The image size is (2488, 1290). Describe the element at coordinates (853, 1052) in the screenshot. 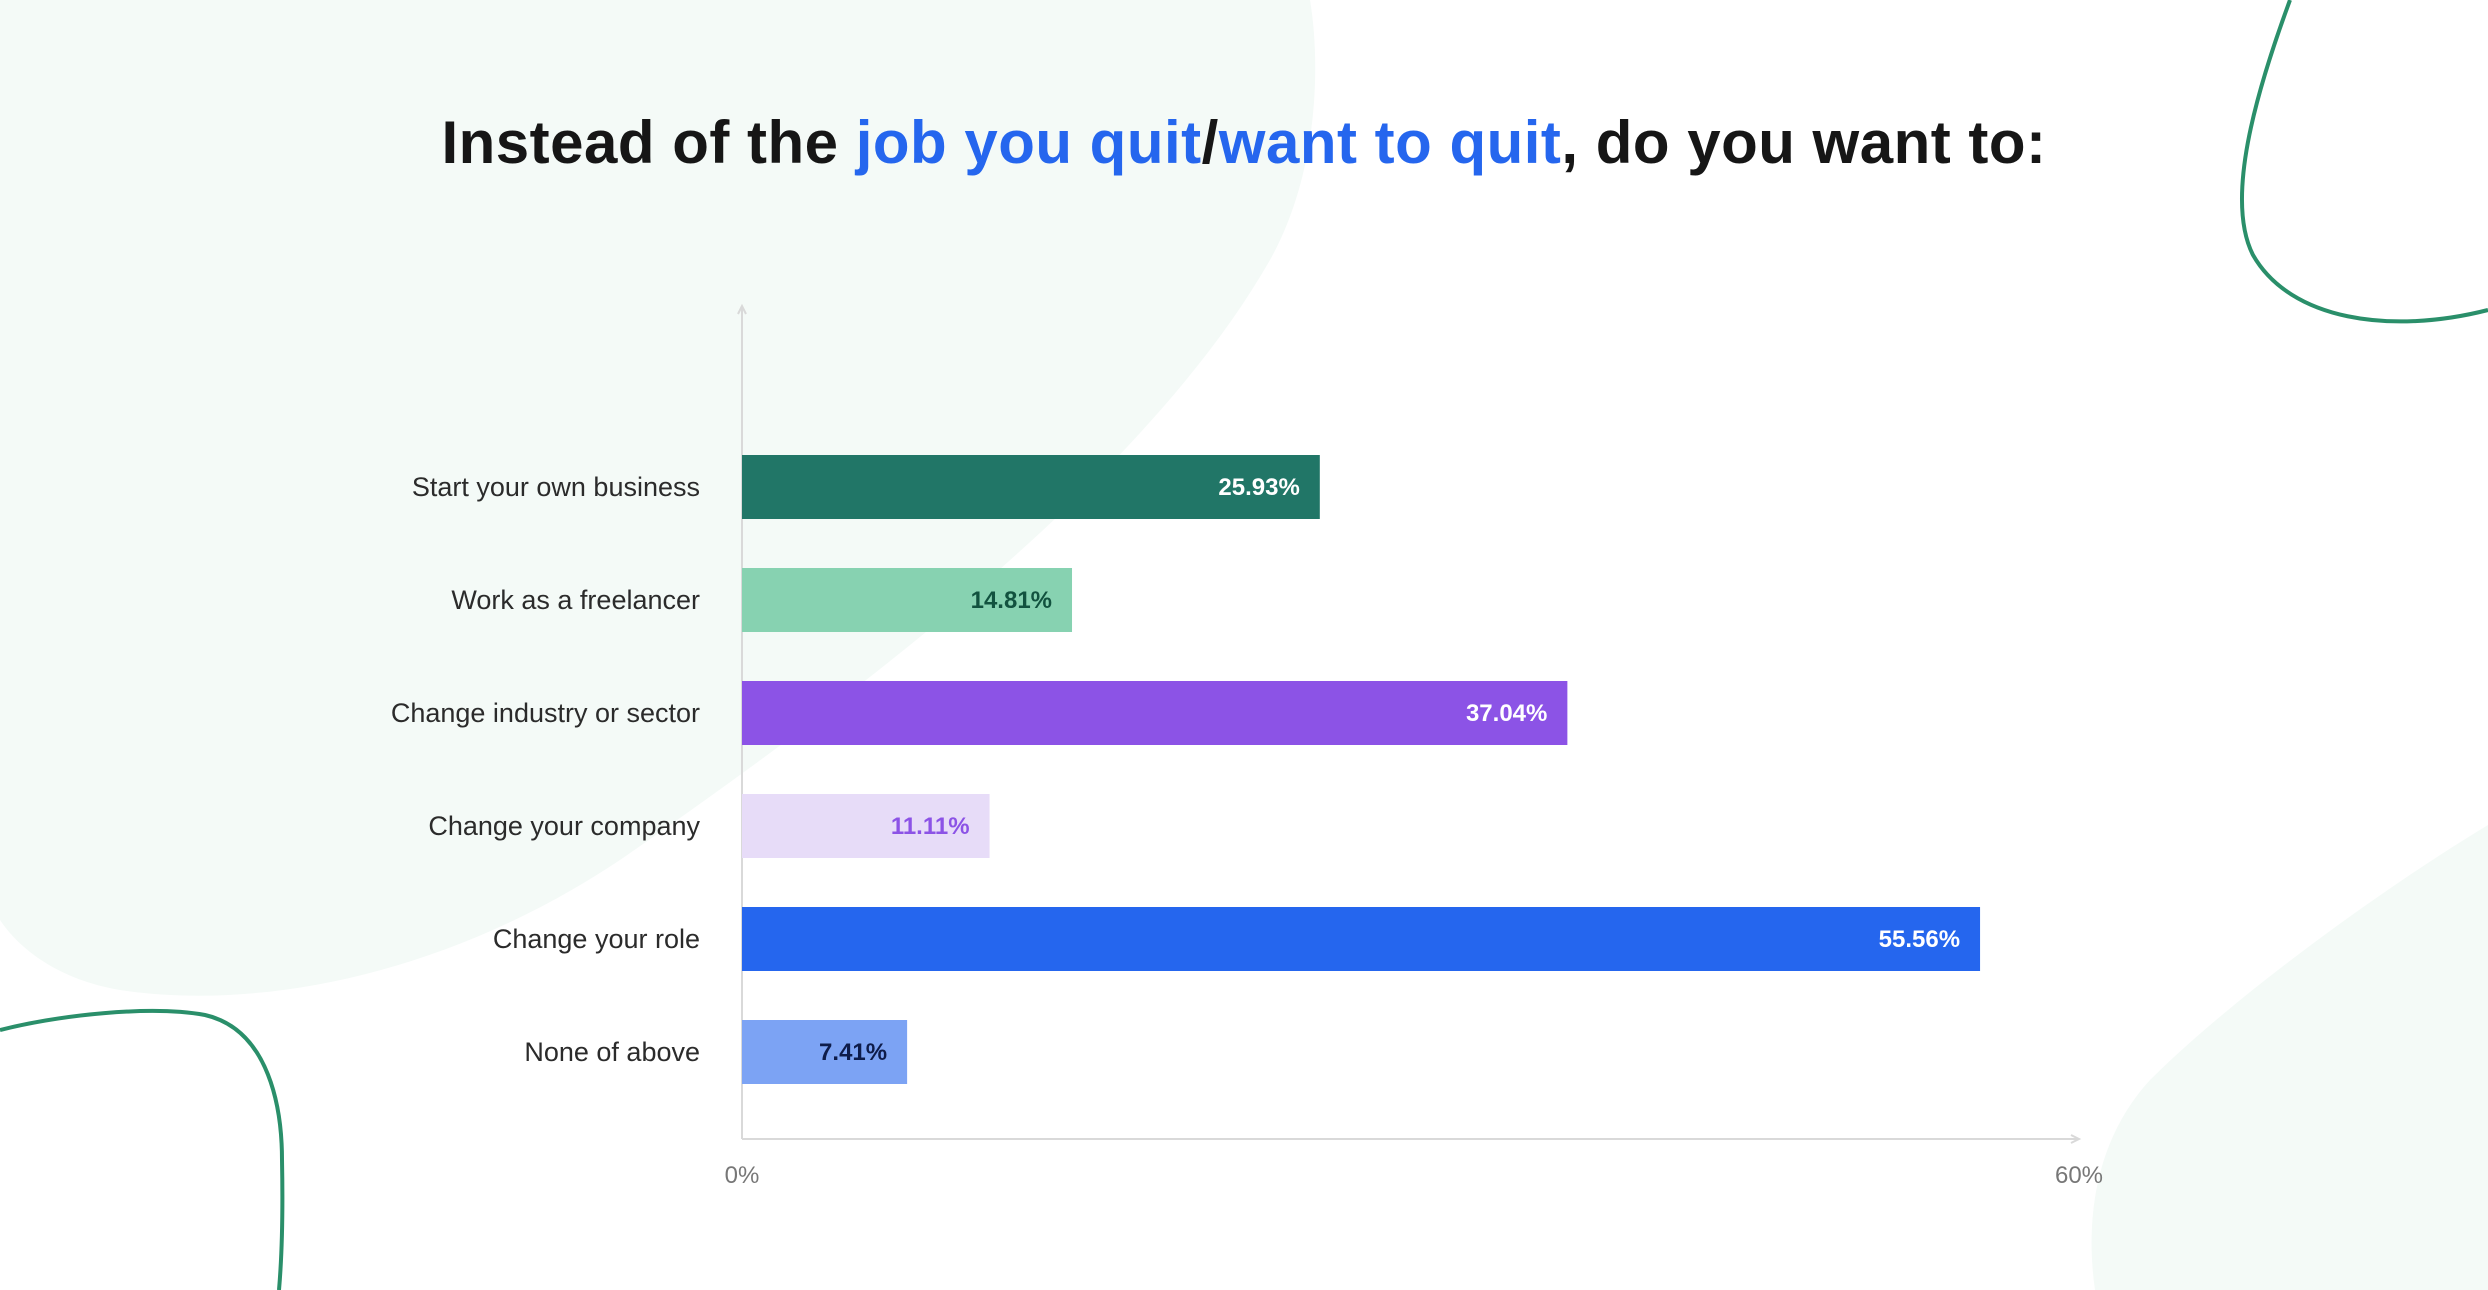

I see `value-label-6: 7.41%` at that location.